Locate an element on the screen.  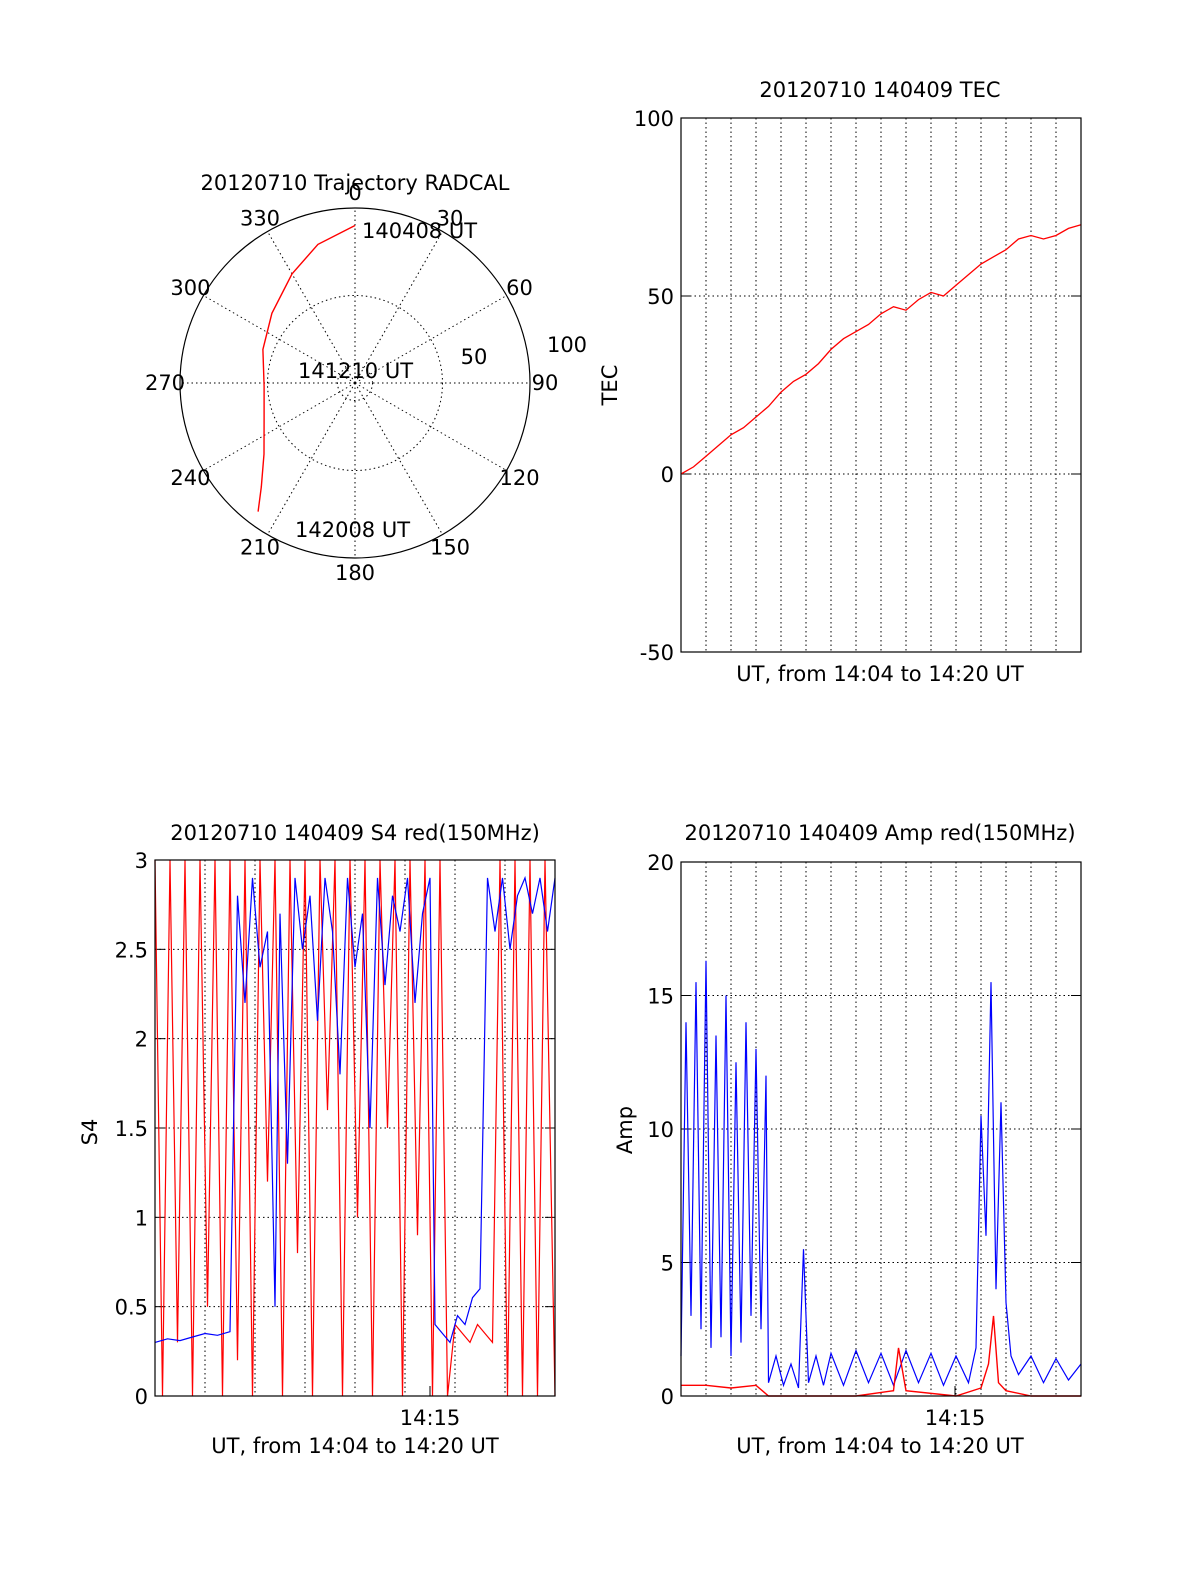
s4-y-tick-label: 2 is located at coordinates (141, 1040).